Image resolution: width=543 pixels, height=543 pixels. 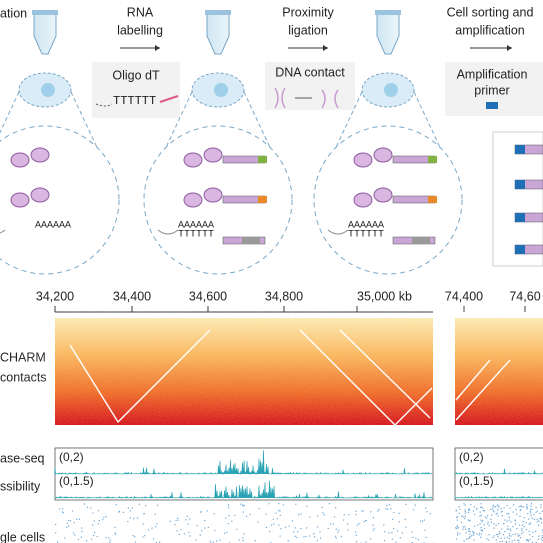 What do you see at coordinates (520, 149) in the screenshot?
I see `product-primer` at bounding box center [520, 149].